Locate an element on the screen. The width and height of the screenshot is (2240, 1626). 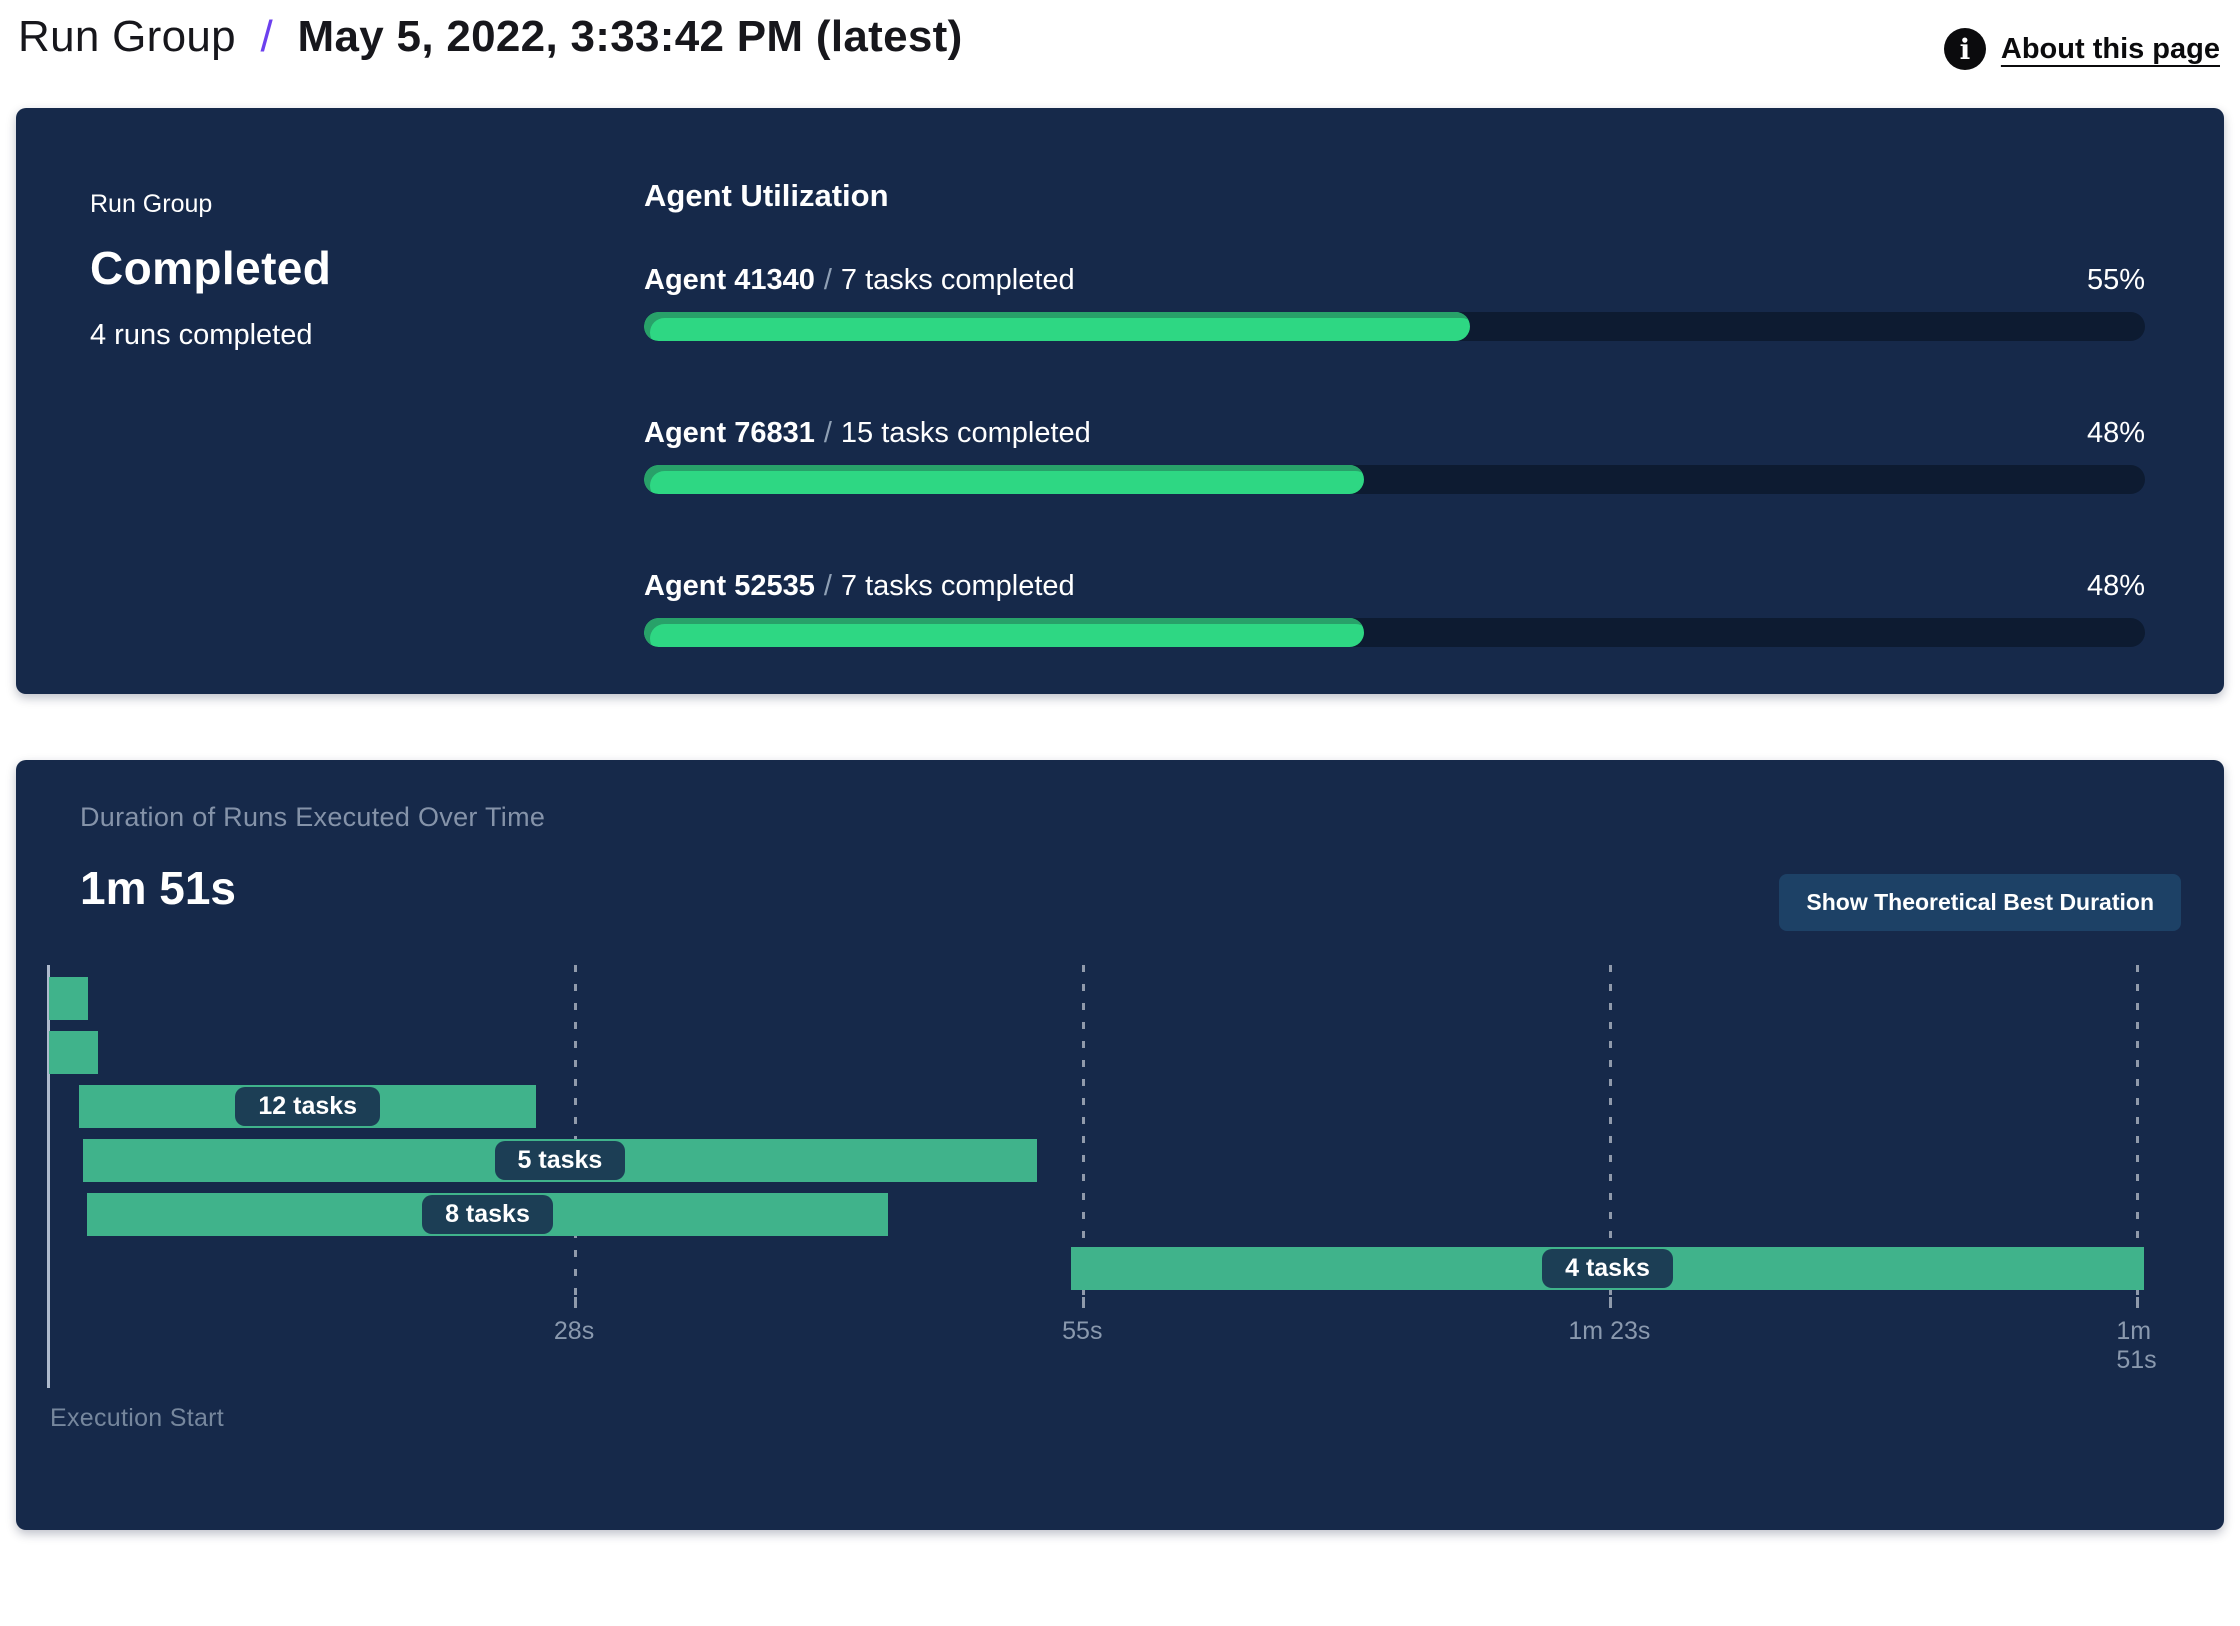
task-count-pill: 4 tasks is located at coordinates (1607, 1268).